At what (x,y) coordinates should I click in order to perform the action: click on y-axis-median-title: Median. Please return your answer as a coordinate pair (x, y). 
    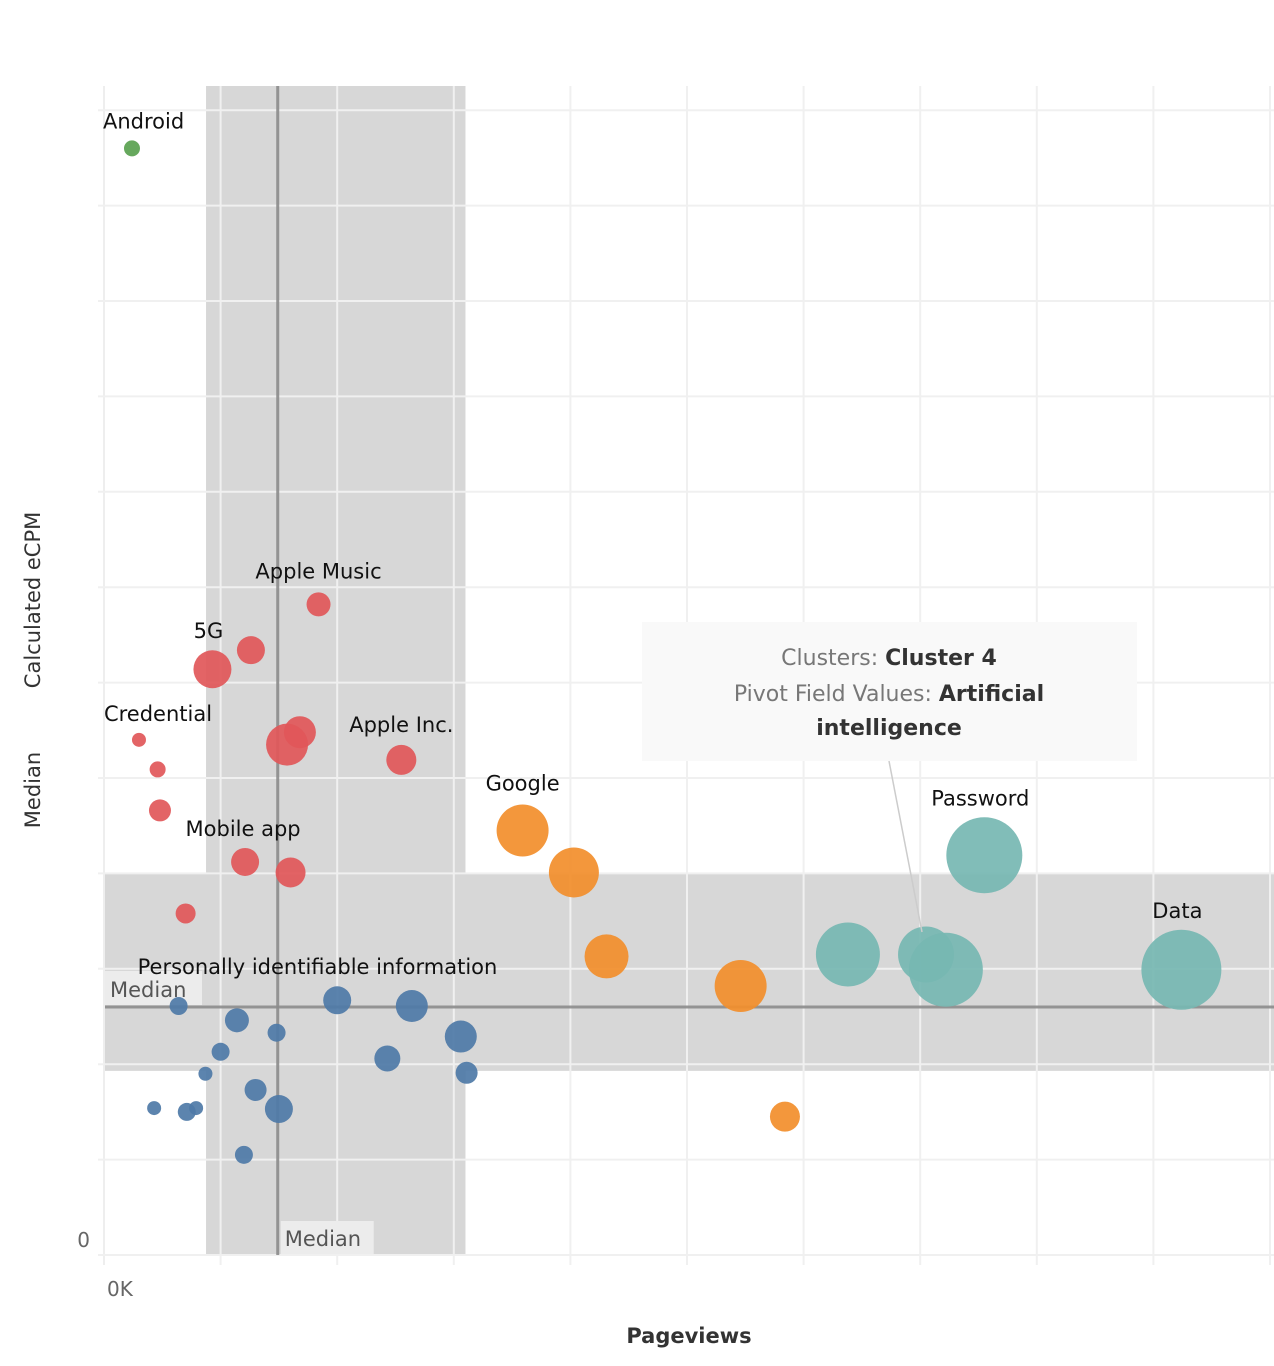
    Looking at the image, I should click on (33, 790).